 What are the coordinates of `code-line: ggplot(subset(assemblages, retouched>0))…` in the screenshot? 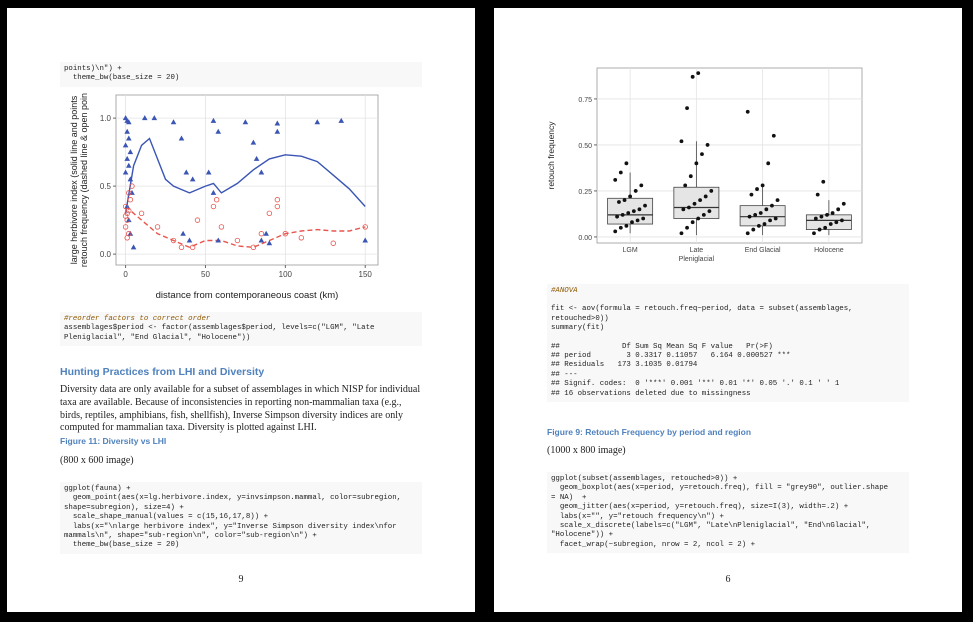 It's located at (644, 479).